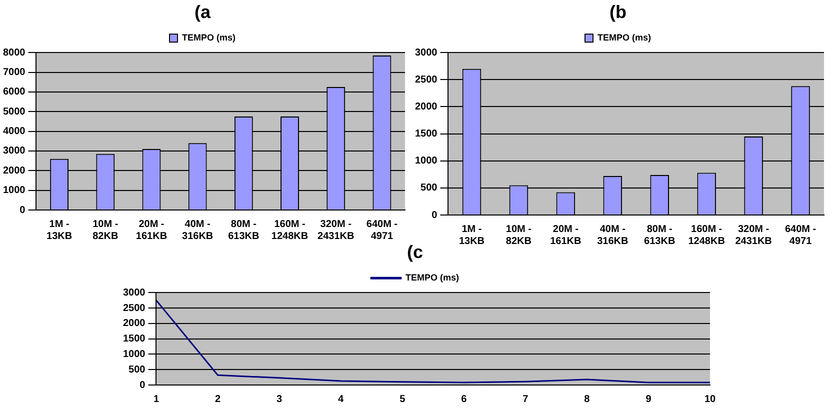  Describe the element at coordinates (649, 399) in the screenshot. I see `x-tick-label: 9` at that location.